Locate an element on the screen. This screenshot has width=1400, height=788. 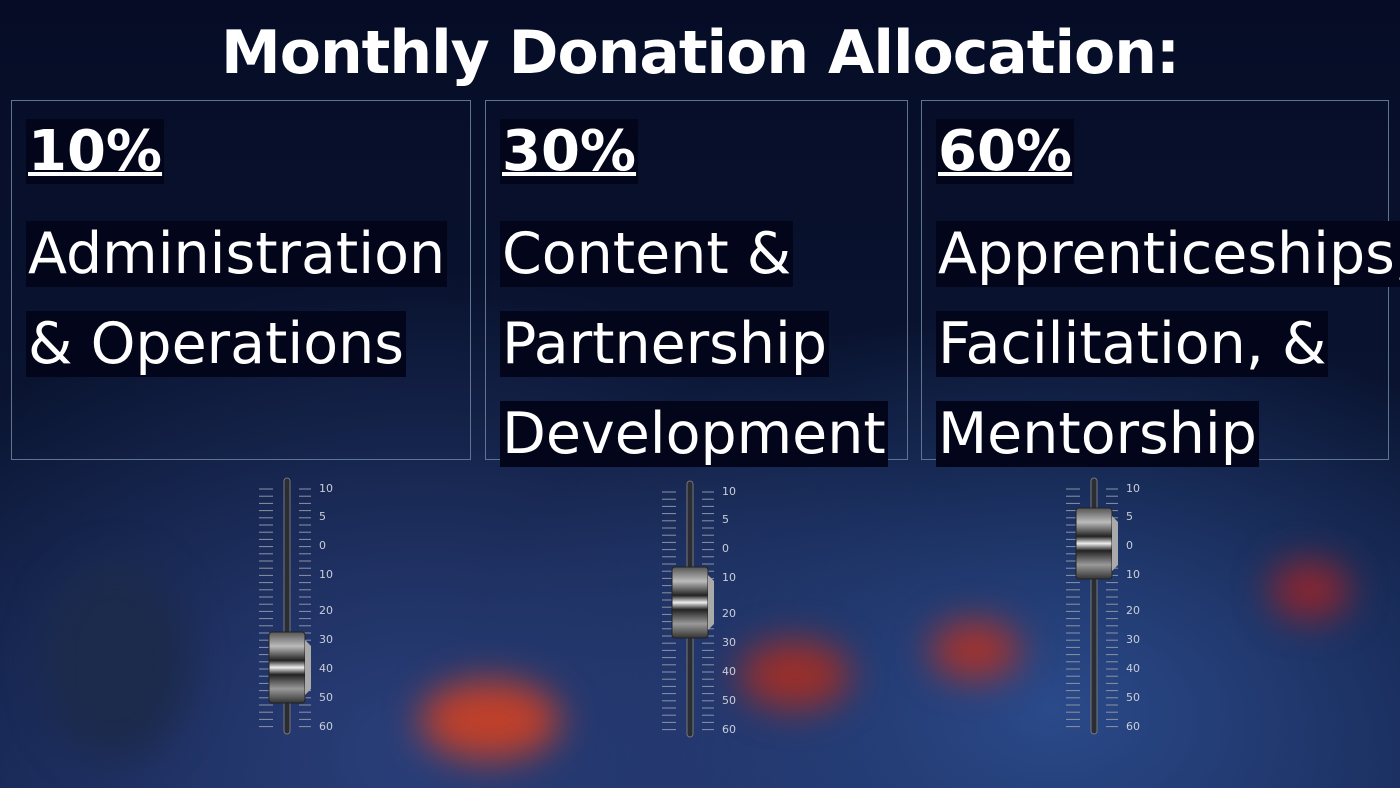
percent: 10% is located at coordinates (95, 151).